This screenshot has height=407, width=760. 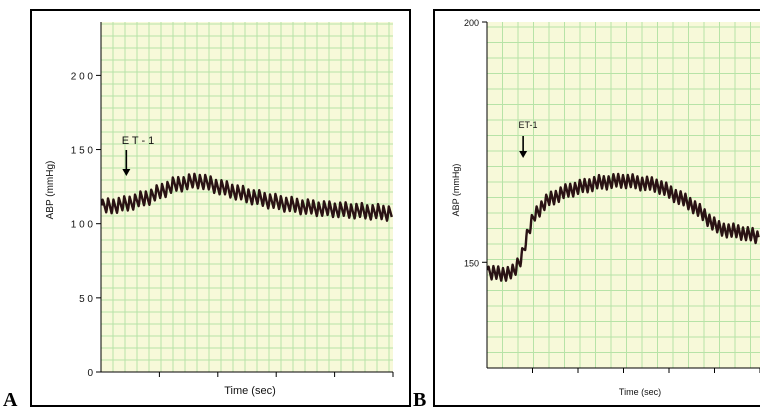 What do you see at coordinates (471, 23) in the screenshot?
I see `y-tick-label: 200` at bounding box center [471, 23].